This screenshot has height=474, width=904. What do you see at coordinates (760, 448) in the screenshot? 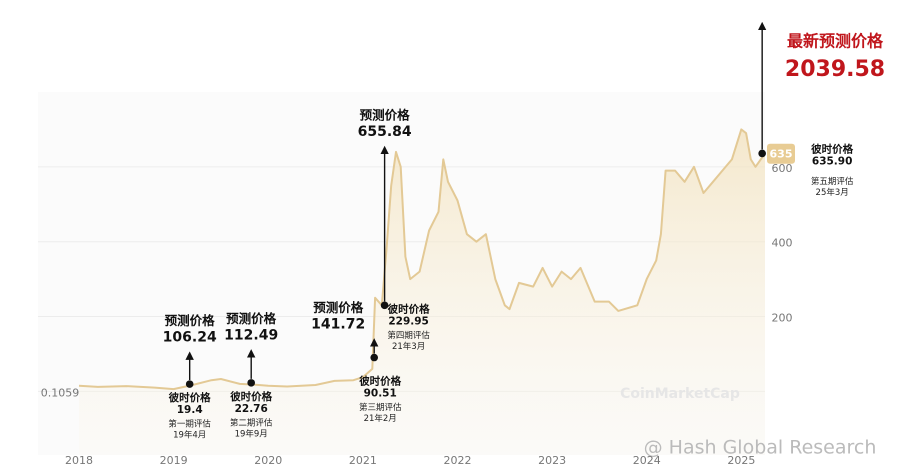
I see `credit: @ Hash Global Research` at bounding box center [760, 448].